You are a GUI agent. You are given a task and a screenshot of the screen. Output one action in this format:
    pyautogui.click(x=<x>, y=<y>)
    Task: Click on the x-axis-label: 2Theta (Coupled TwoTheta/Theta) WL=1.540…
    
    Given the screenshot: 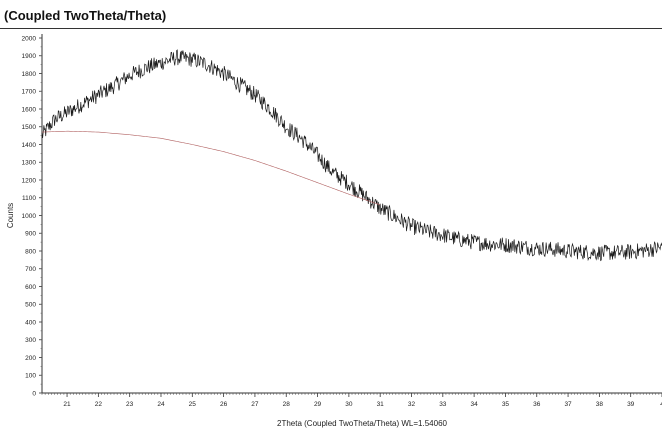 What is the action you would take?
    pyautogui.click(x=362, y=423)
    